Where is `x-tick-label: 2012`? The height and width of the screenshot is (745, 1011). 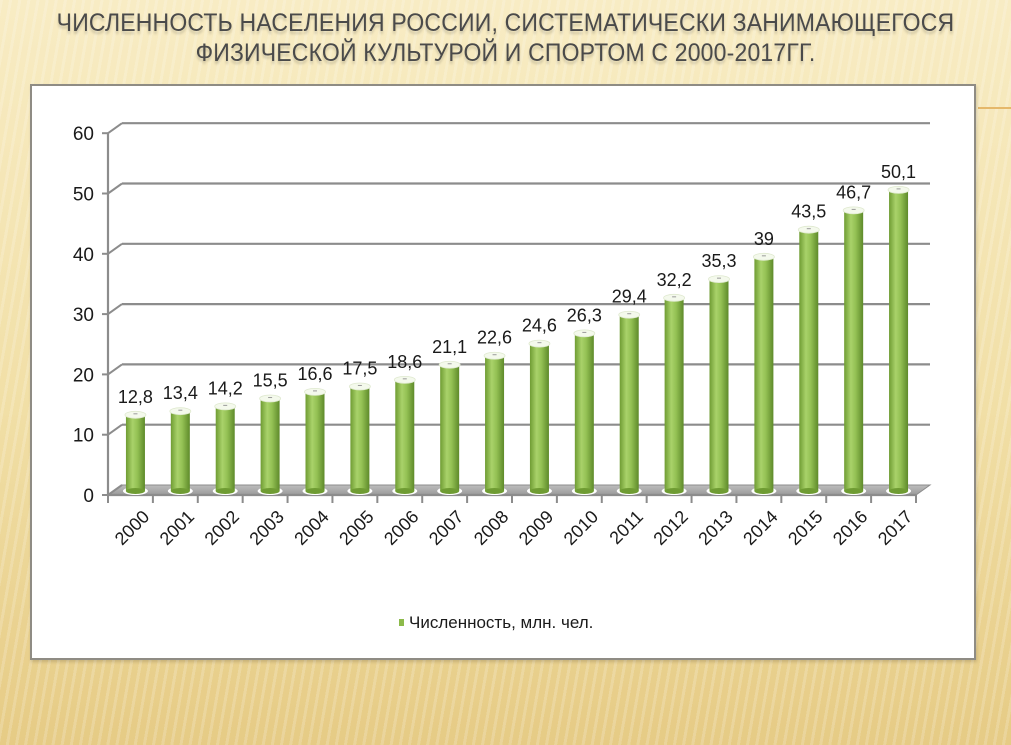 x-tick-label: 2012 is located at coordinates (670, 528).